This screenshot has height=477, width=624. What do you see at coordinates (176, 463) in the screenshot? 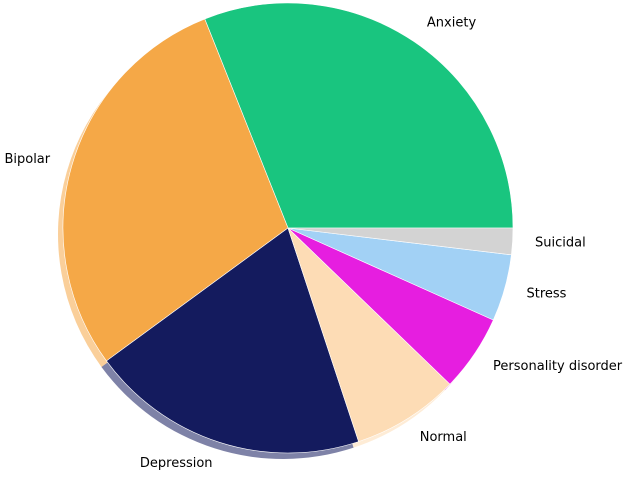
I see `slice-label: Depression` at bounding box center [176, 463].